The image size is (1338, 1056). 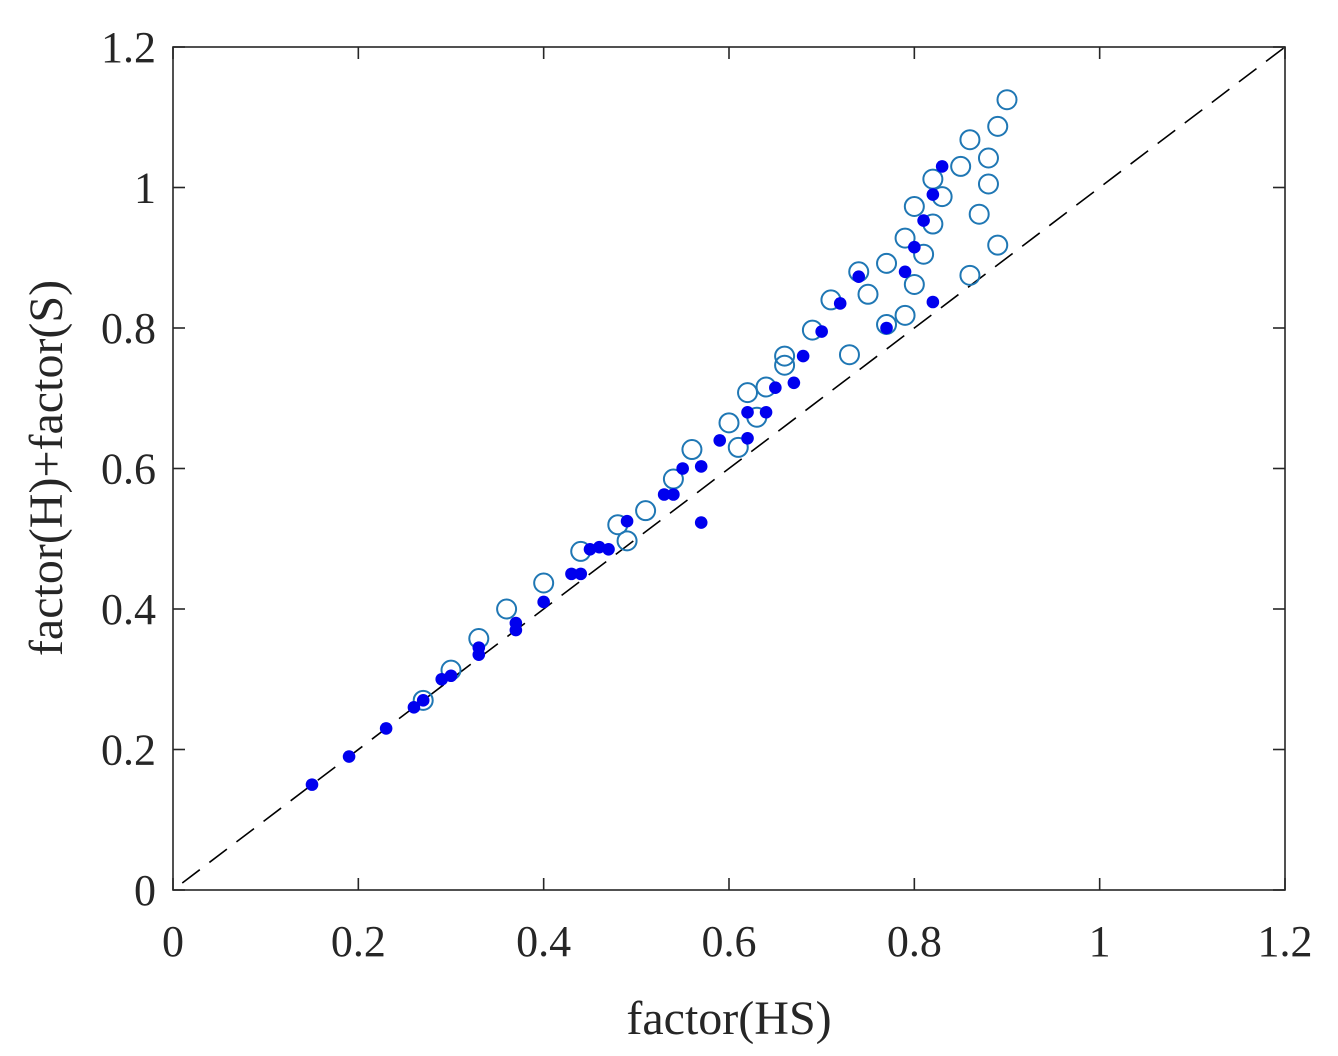 What do you see at coordinates (728, 1018) in the screenshot?
I see `x-axis-label: factor(HS)` at bounding box center [728, 1018].